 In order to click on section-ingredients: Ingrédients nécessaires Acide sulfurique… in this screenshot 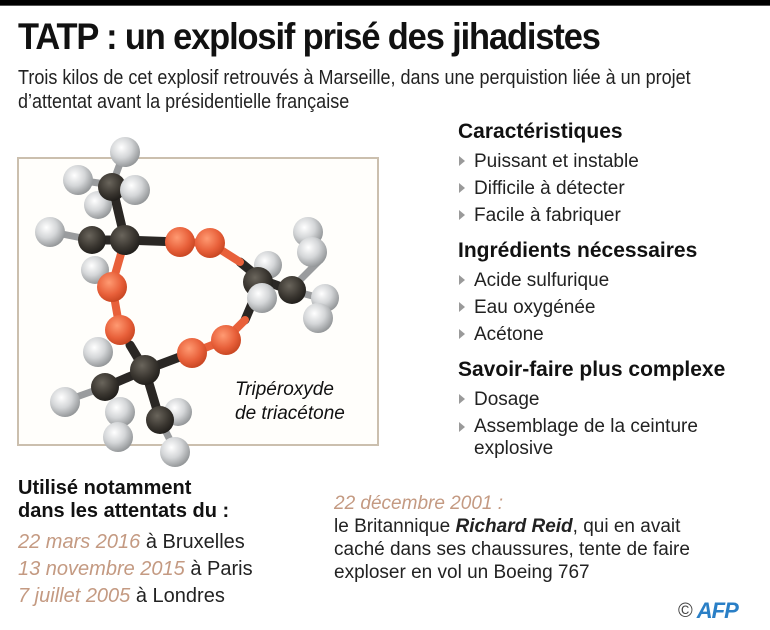, I will do `click(613, 292)`.